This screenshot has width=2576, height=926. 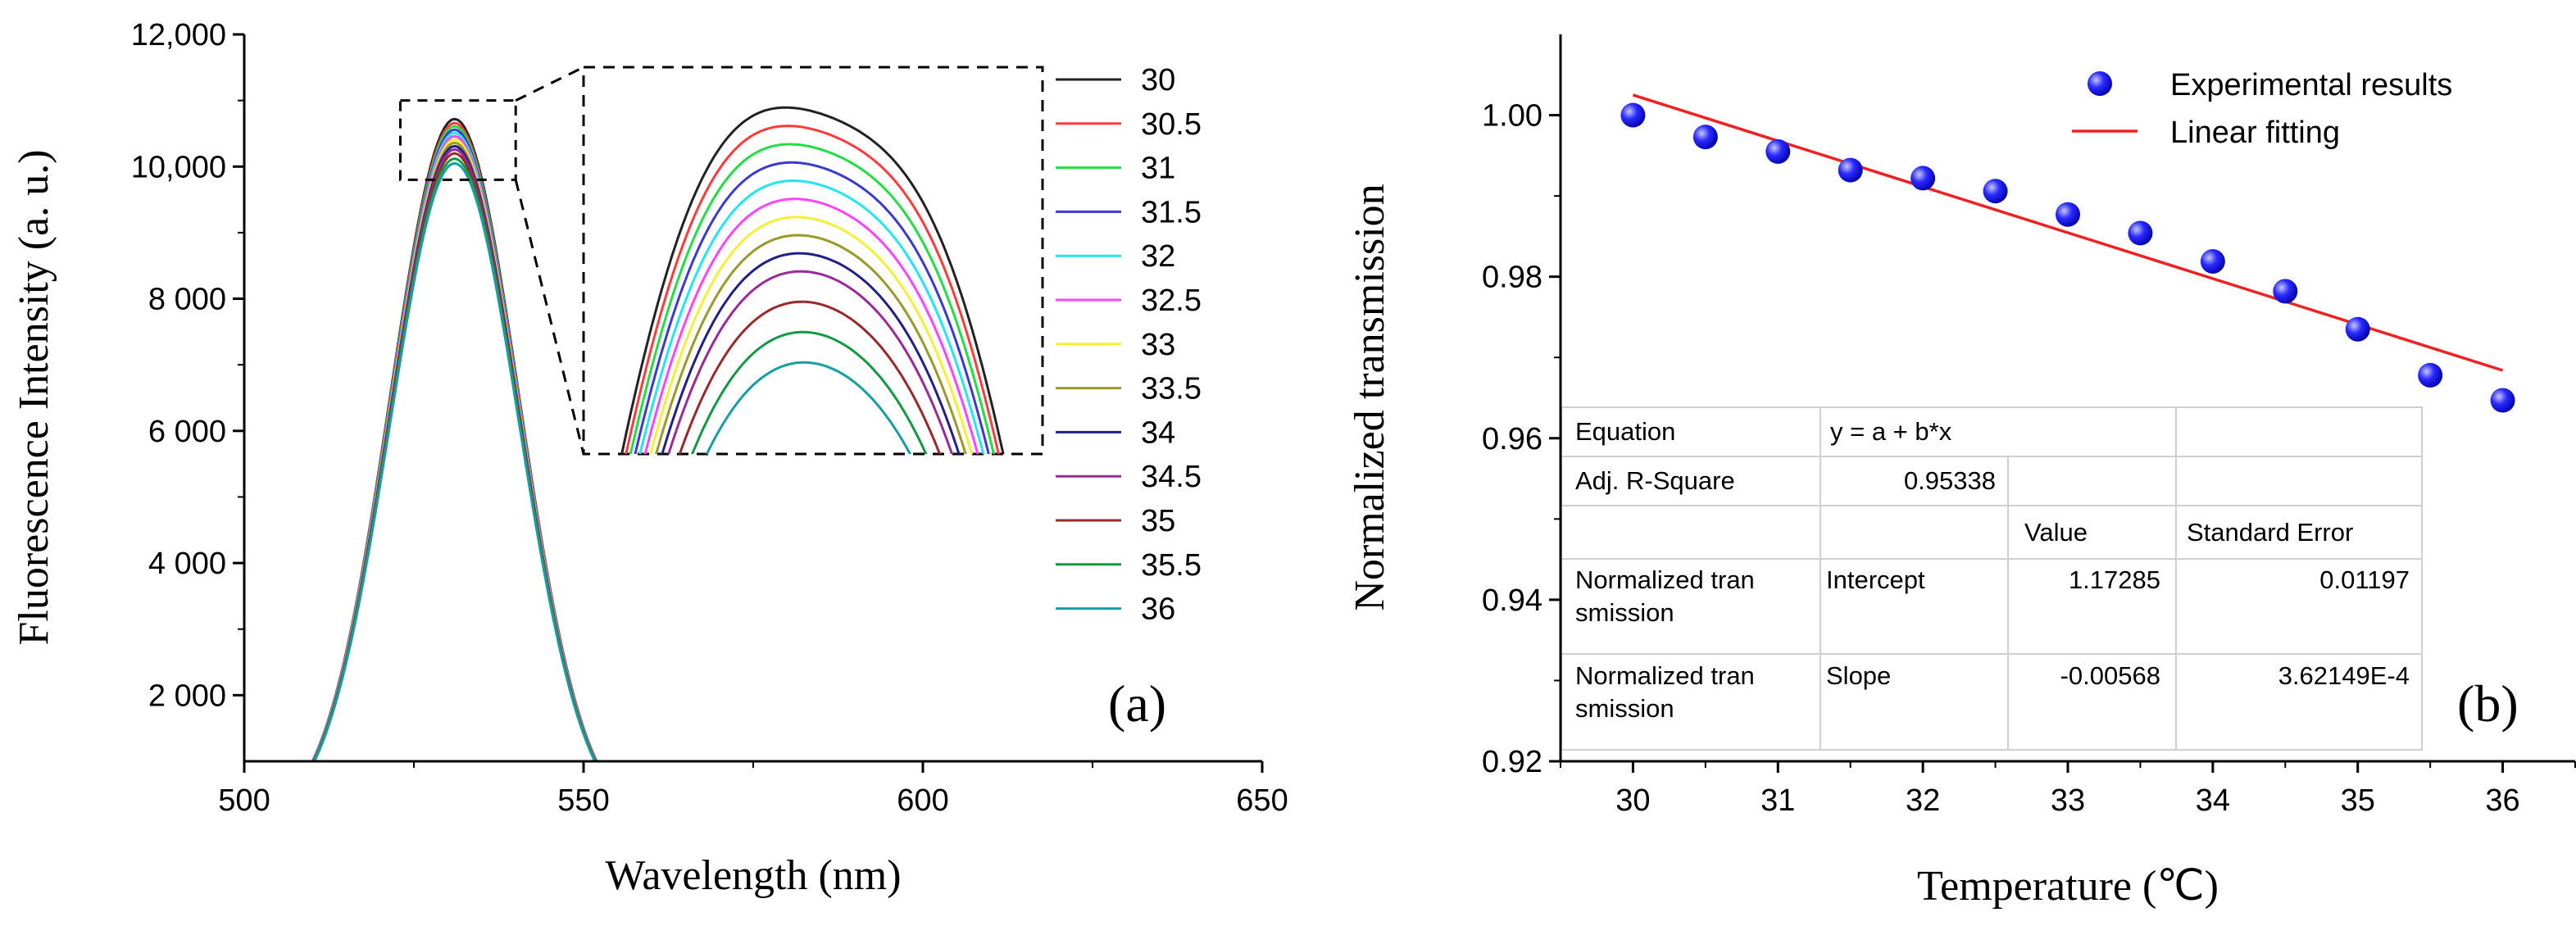 I want to click on table-r2-value: 0.95338, so click(x=1950, y=480).